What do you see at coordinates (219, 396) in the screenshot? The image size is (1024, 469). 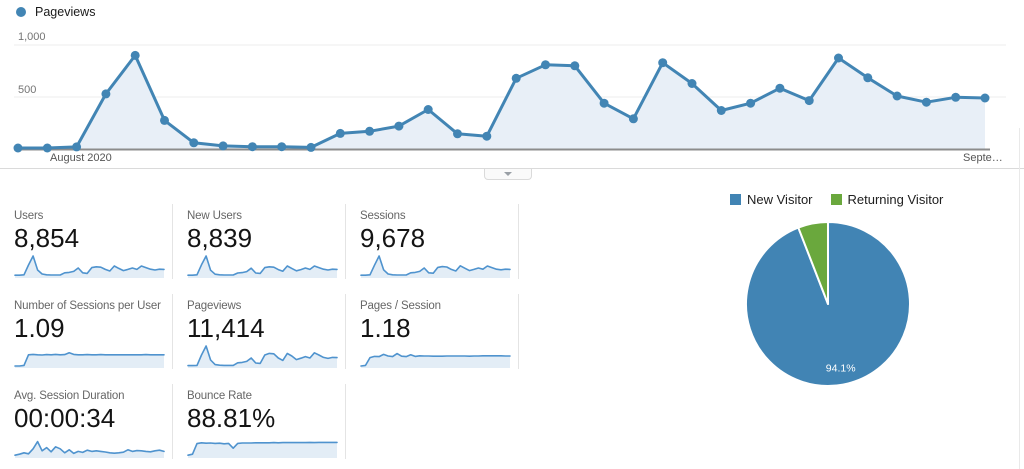 I see `metric-label: Bounce Rate` at bounding box center [219, 396].